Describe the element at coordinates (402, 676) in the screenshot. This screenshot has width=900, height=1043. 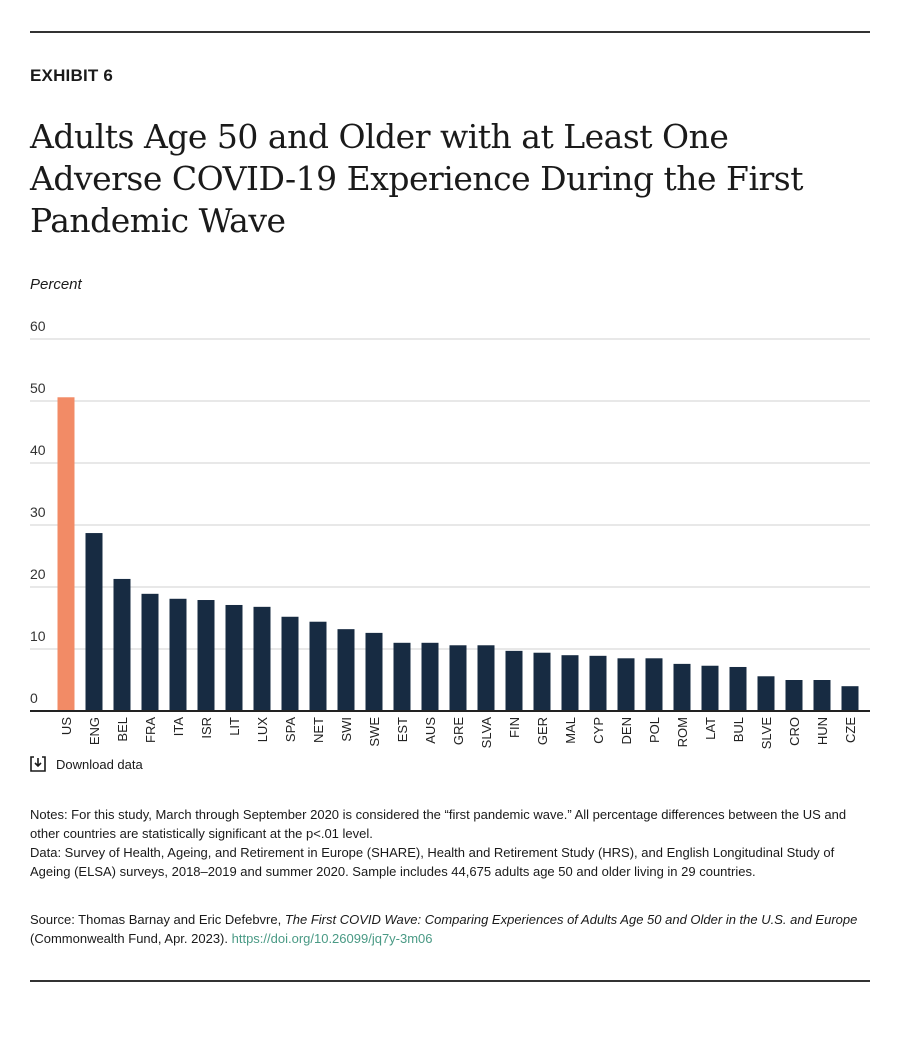
I see `bar-est` at that location.